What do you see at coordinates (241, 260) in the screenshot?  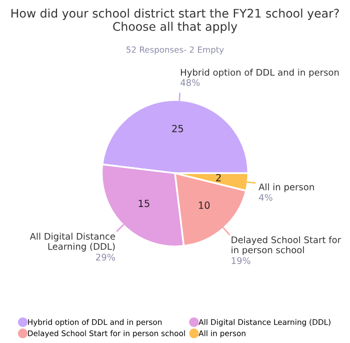 I see `text: 19%` at bounding box center [241, 260].